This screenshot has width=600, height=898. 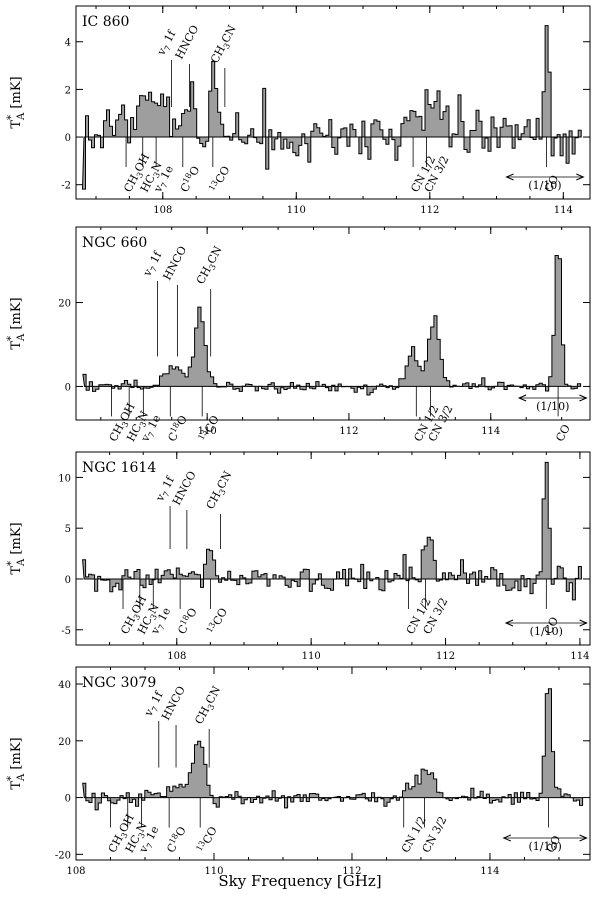 I want to click on y-tick-label: -5, so click(x=66, y=631).